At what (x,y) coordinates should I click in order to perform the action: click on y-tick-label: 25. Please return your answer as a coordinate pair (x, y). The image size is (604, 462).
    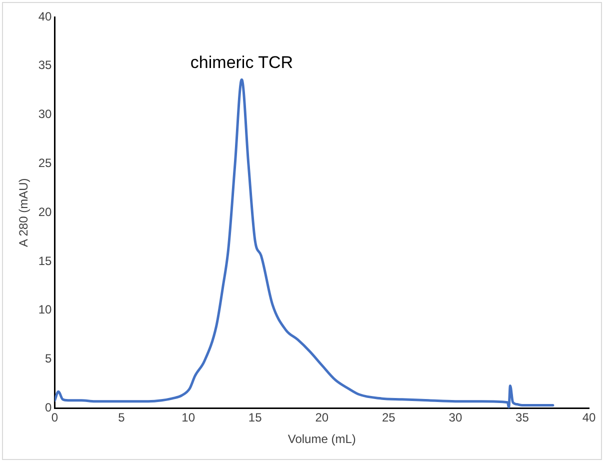
    Looking at the image, I should click on (45, 163).